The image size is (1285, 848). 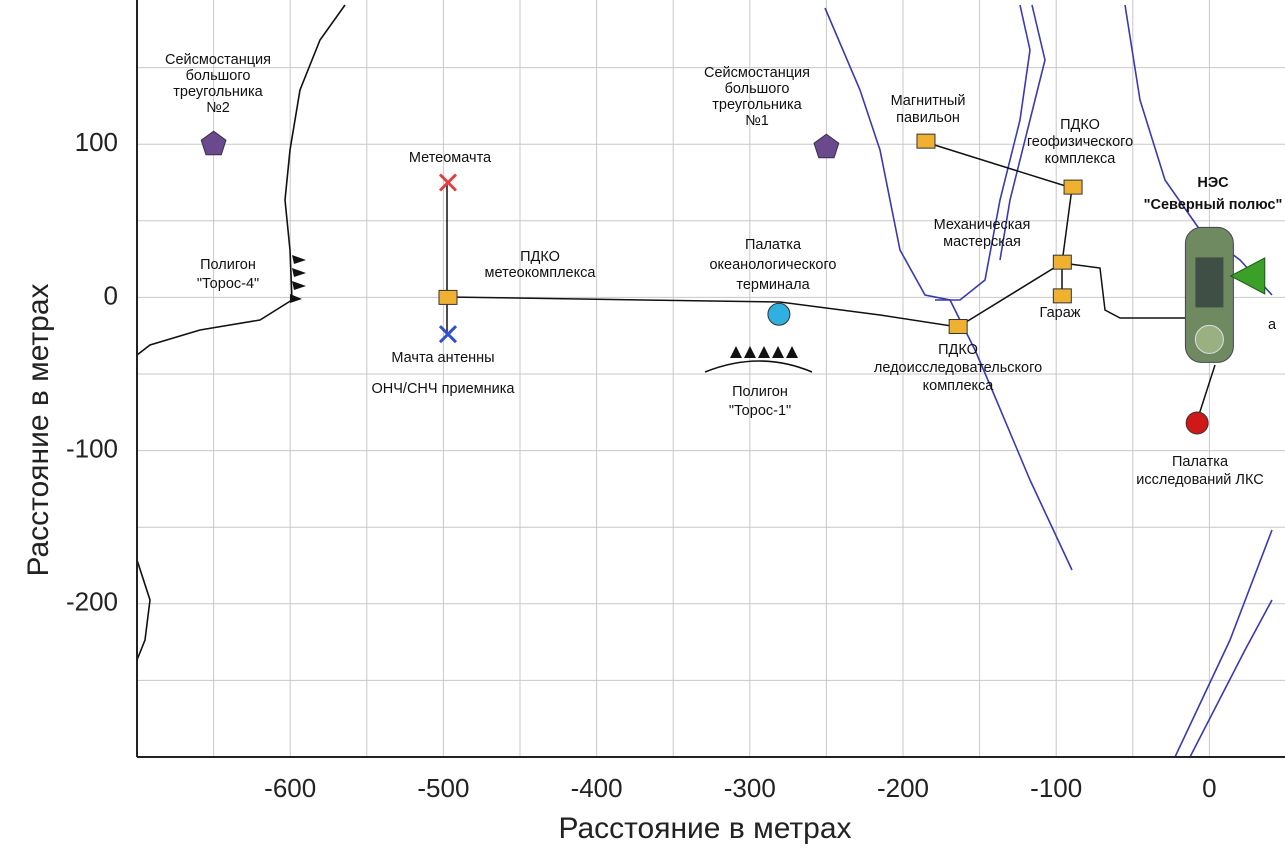 I want to click on point-label: а, so click(x=1272, y=325).